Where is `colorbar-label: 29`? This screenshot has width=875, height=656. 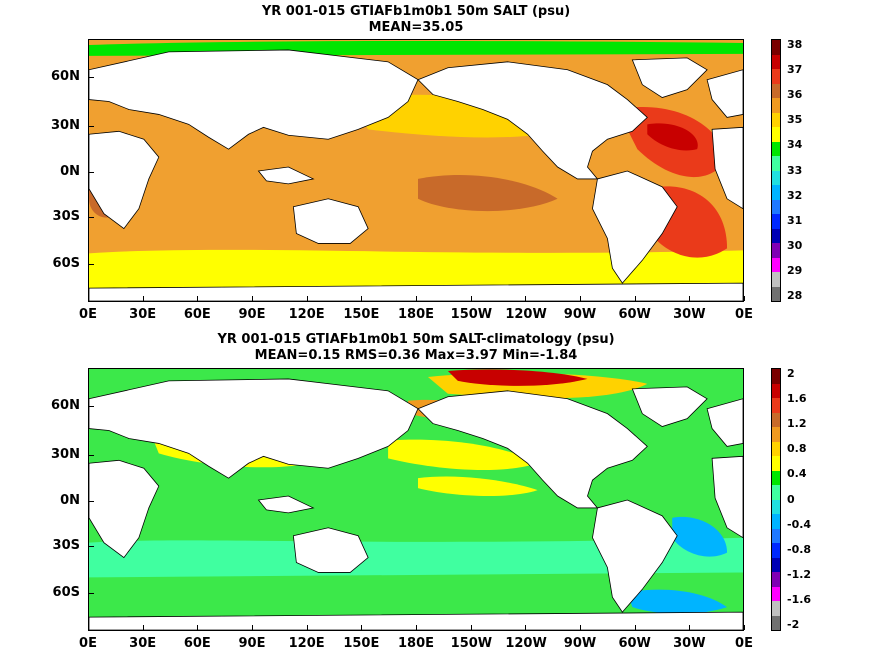 colorbar-label: 29 is located at coordinates (795, 270).